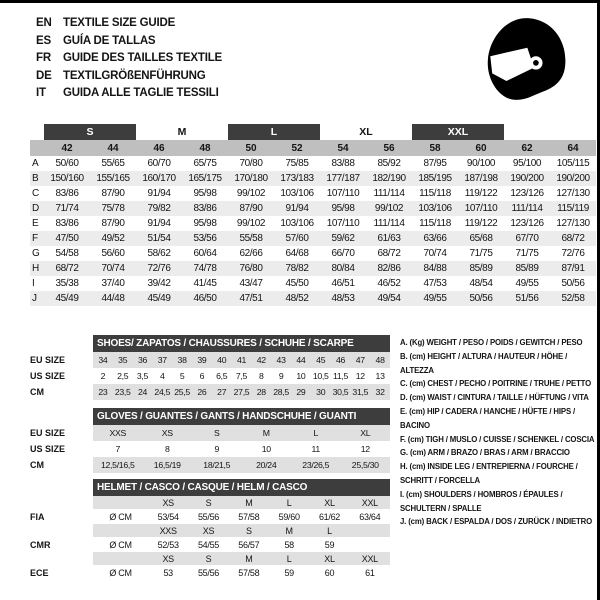  Describe the element at coordinates (67, 178) in the screenshot. I see `measurement-value: 150/160` at that location.